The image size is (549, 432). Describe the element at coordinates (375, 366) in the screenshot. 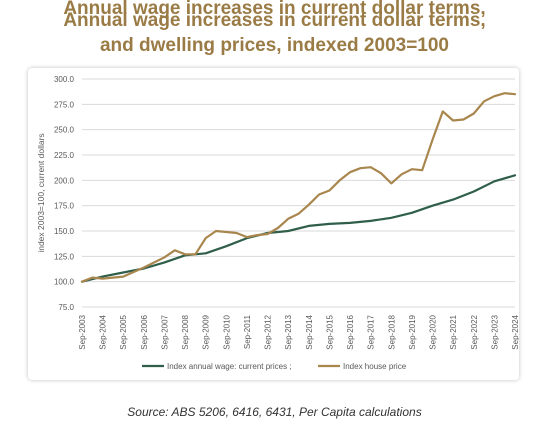

I see `legend-label: Index house price` at that location.